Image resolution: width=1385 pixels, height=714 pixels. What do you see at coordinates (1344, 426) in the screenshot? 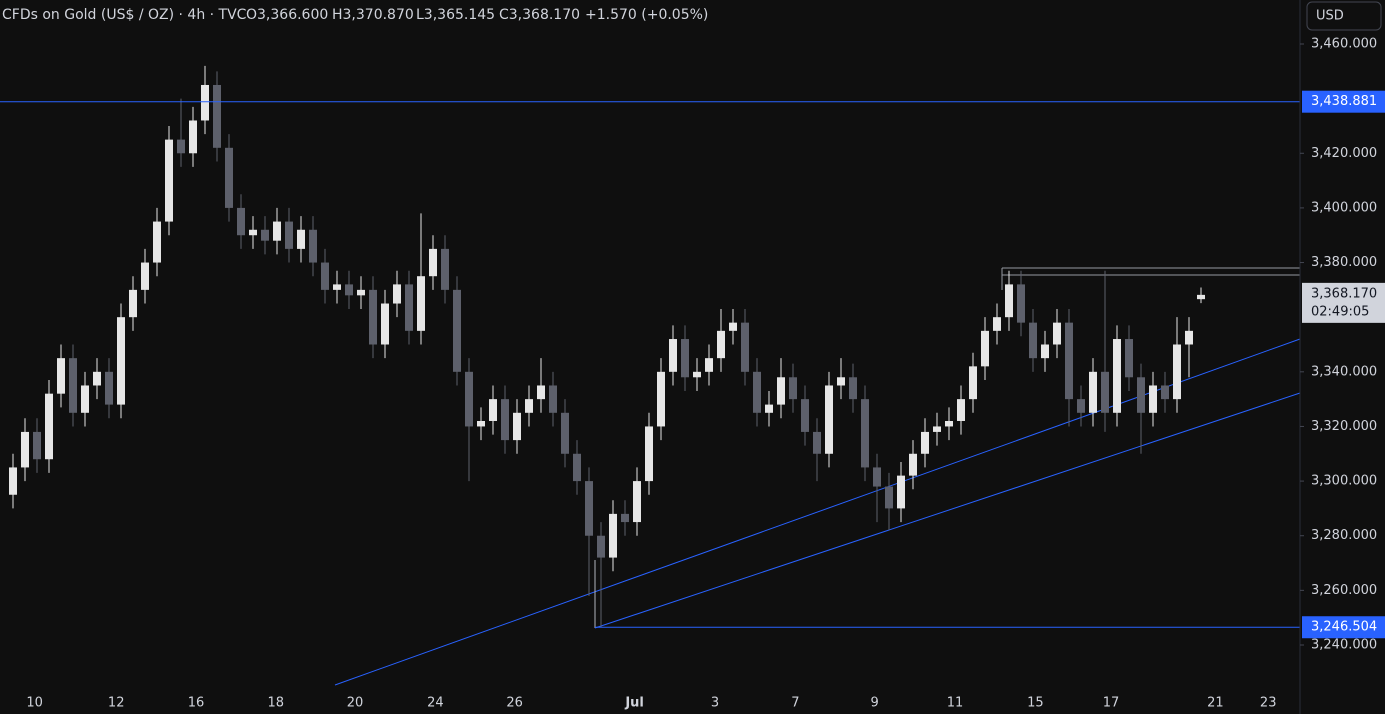
I see `y-tick-label: 3,320.000` at bounding box center [1344, 426].